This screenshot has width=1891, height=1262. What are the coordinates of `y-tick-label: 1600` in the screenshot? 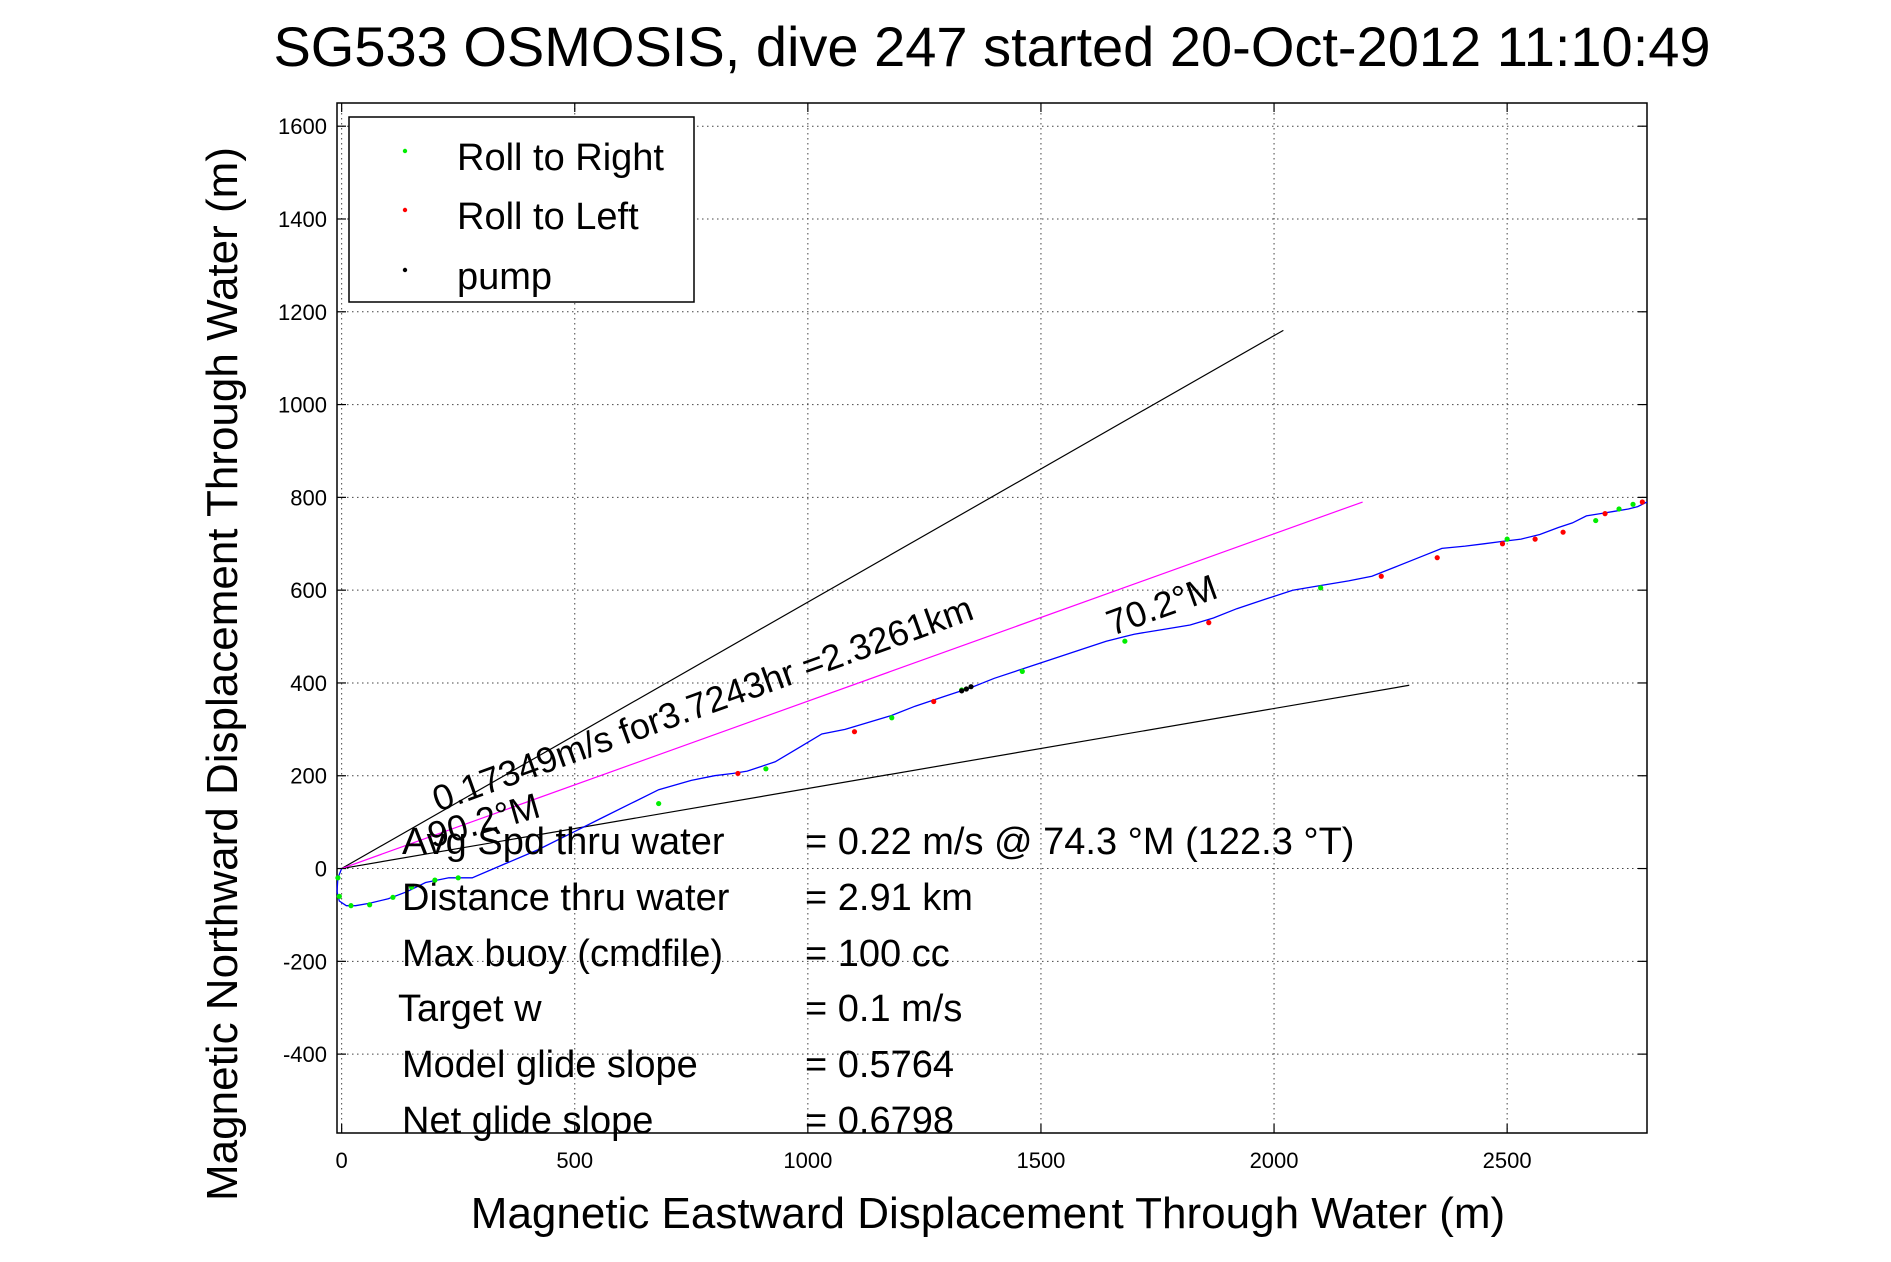 It's located at (302, 126).